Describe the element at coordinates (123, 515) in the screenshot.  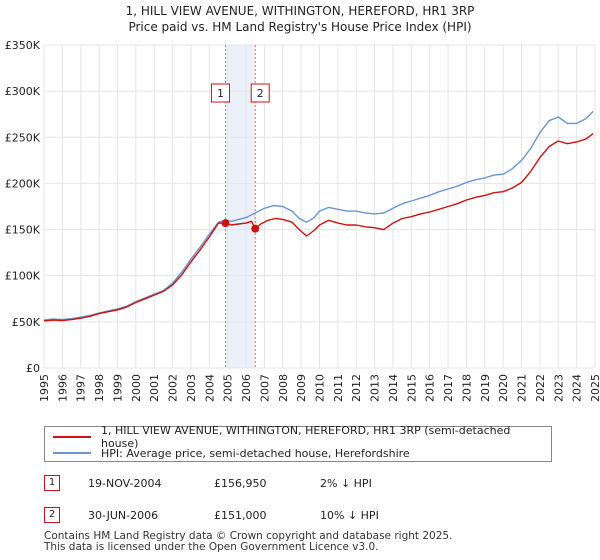
I see `sale-date: 30-JUN-2006` at that location.